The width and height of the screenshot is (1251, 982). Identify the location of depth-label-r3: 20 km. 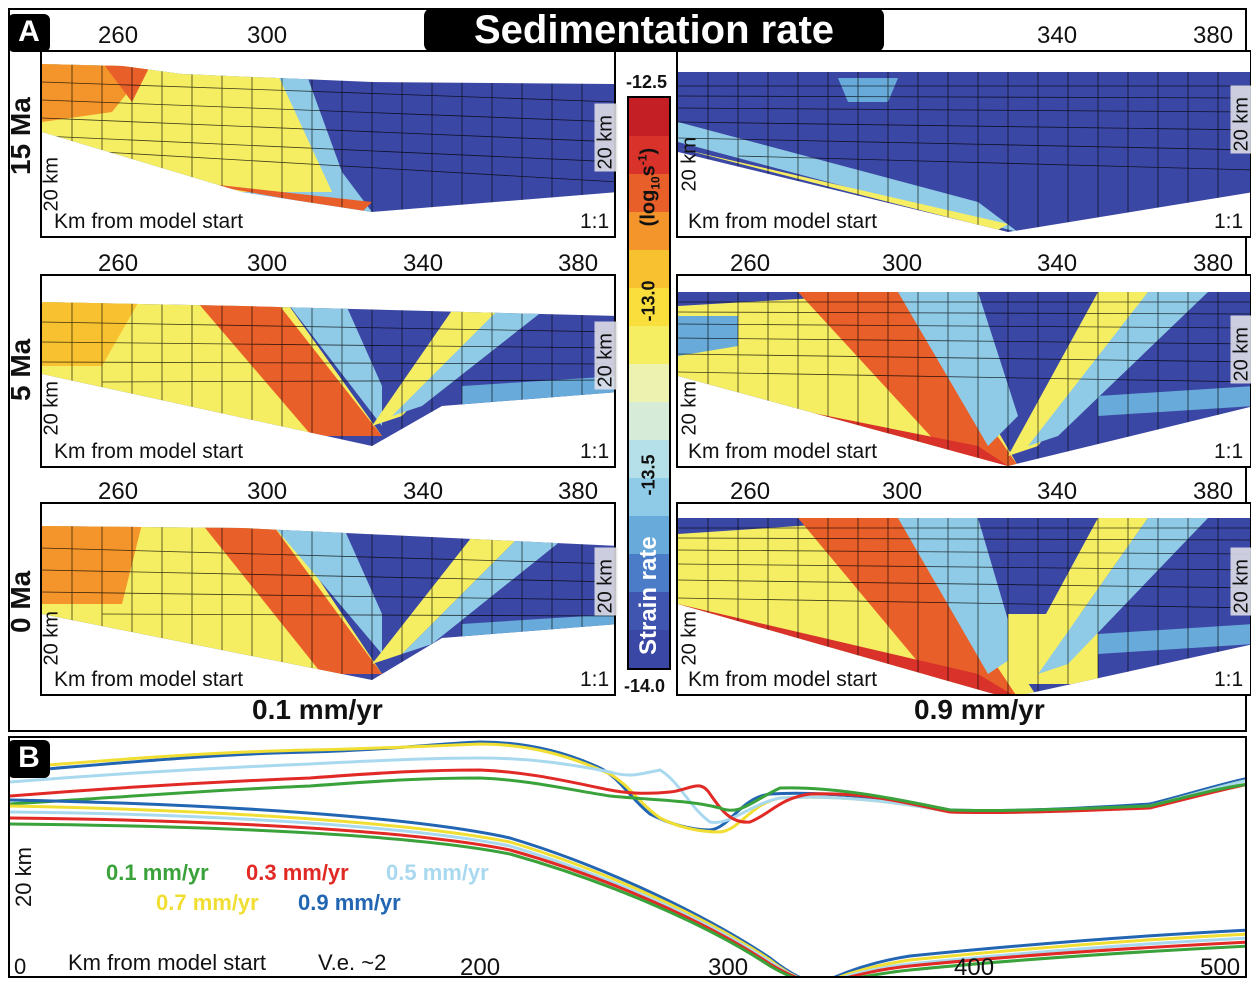
(689, 638).